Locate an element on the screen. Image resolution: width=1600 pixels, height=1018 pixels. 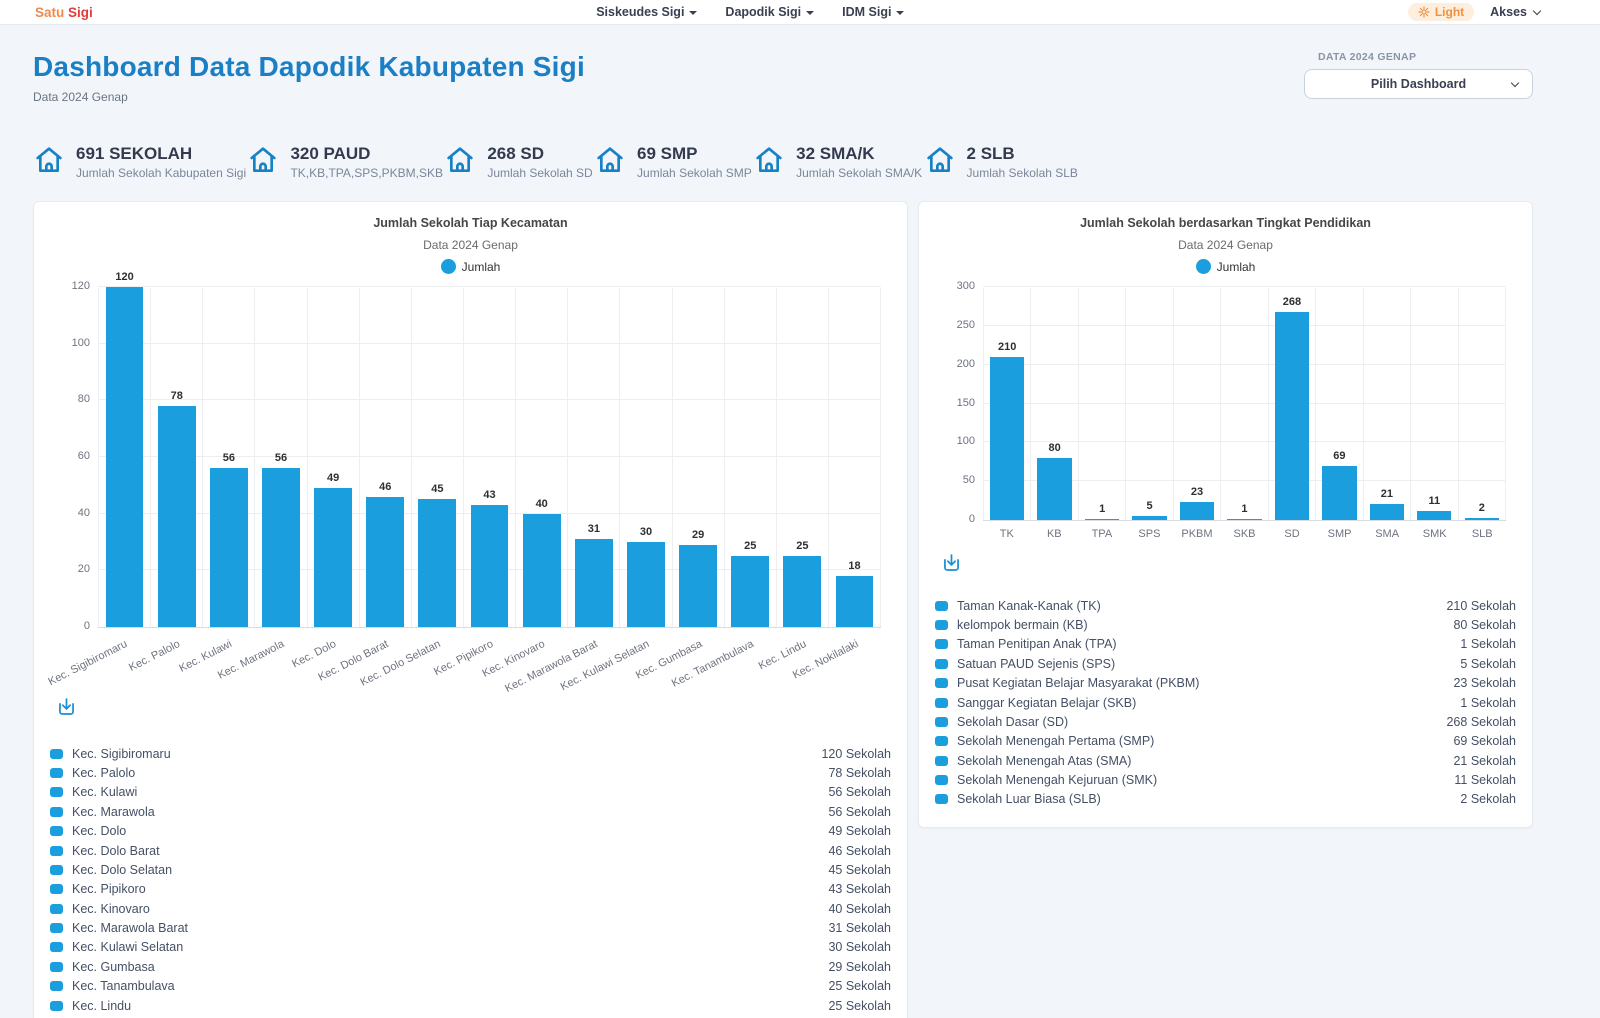
stat-label: Jumlah Sekolah SMP is located at coordinates (694, 173).